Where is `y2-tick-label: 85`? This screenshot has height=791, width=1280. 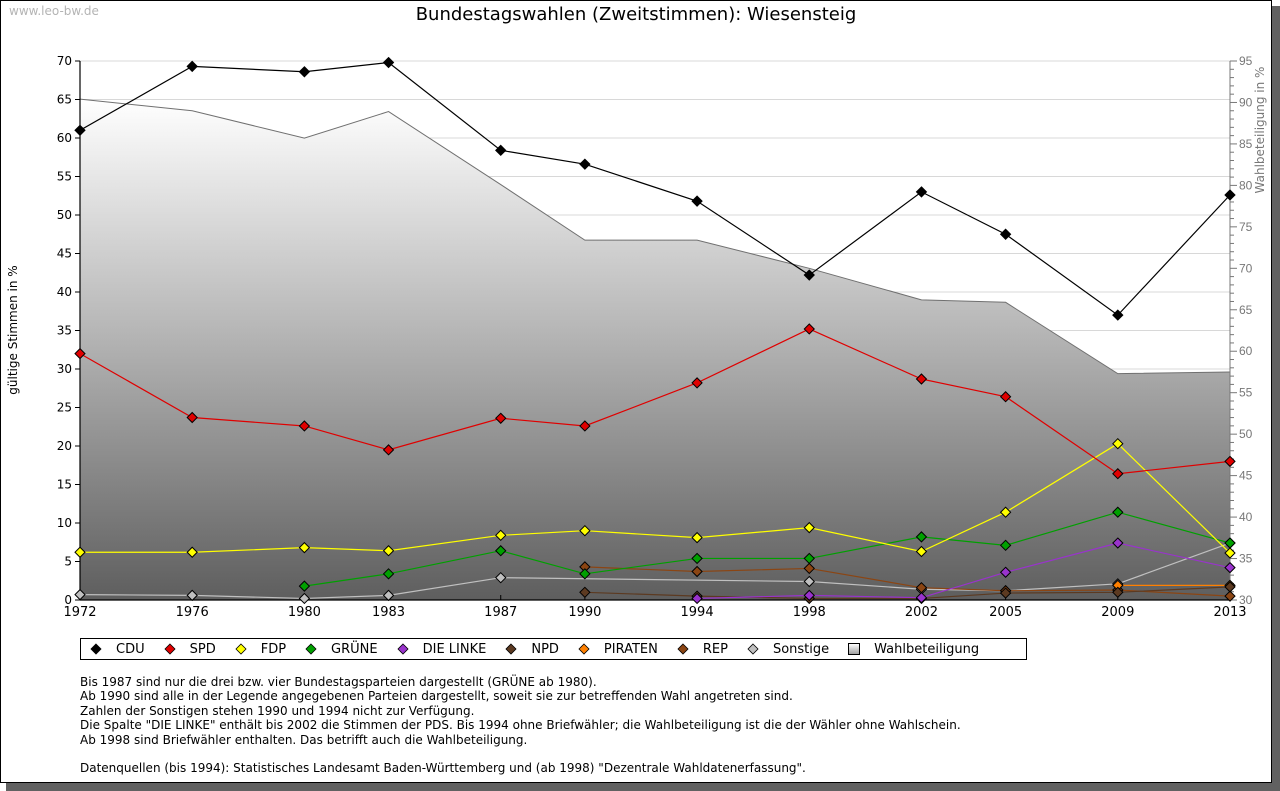 y2-tick-label: 85 is located at coordinates (1246, 144).